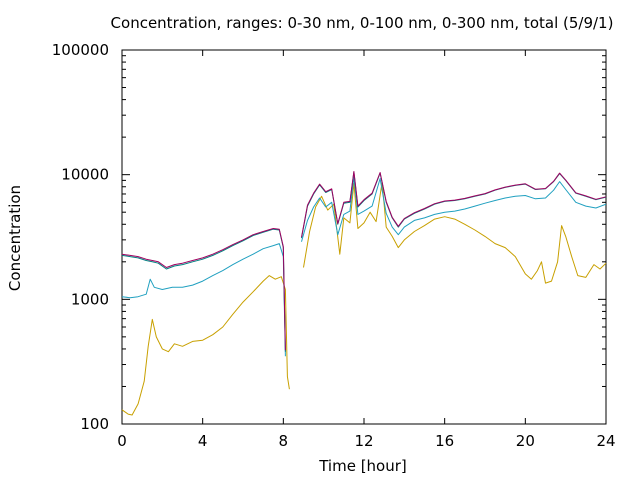 This screenshot has height=480, width=640. What do you see at coordinates (90, 299) in the screenshot?
I see `y-tick-label: 1000` at bounding box center [90, 299].